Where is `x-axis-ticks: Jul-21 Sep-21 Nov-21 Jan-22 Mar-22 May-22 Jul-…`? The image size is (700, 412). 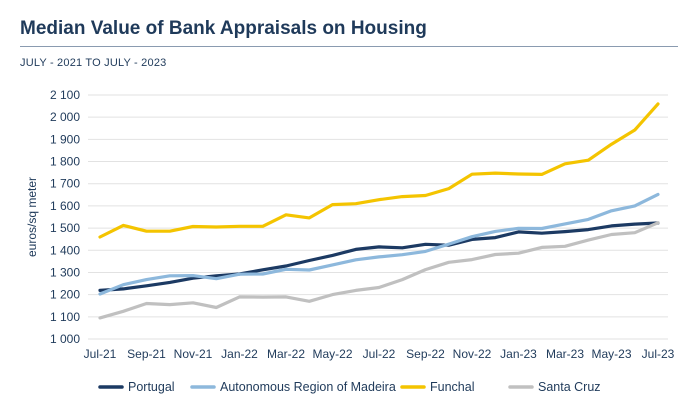 x-axis-ticks: Jul-21 Sep-21 Nov-21 Jan-22 Mar-22 May-22 Jul-… is located at coordinates (379, 354).